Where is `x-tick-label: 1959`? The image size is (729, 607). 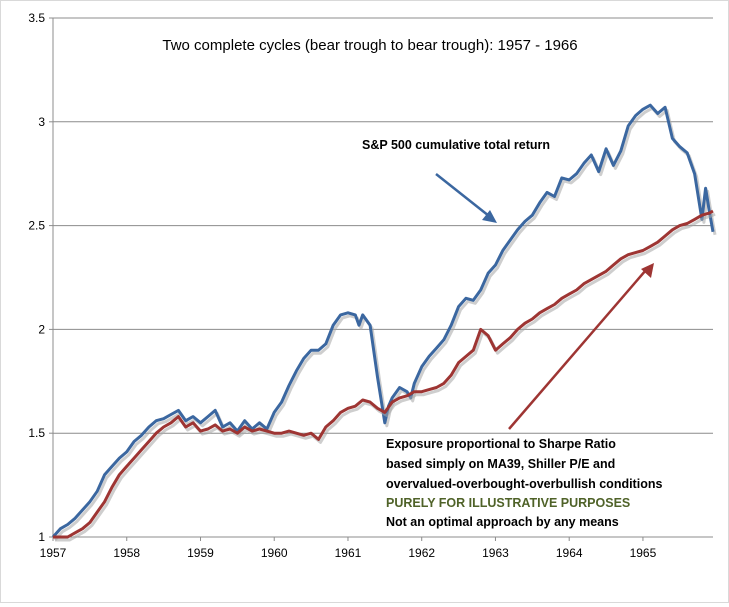
x-tick-label: 1959 is located at coordinates (200, 553).